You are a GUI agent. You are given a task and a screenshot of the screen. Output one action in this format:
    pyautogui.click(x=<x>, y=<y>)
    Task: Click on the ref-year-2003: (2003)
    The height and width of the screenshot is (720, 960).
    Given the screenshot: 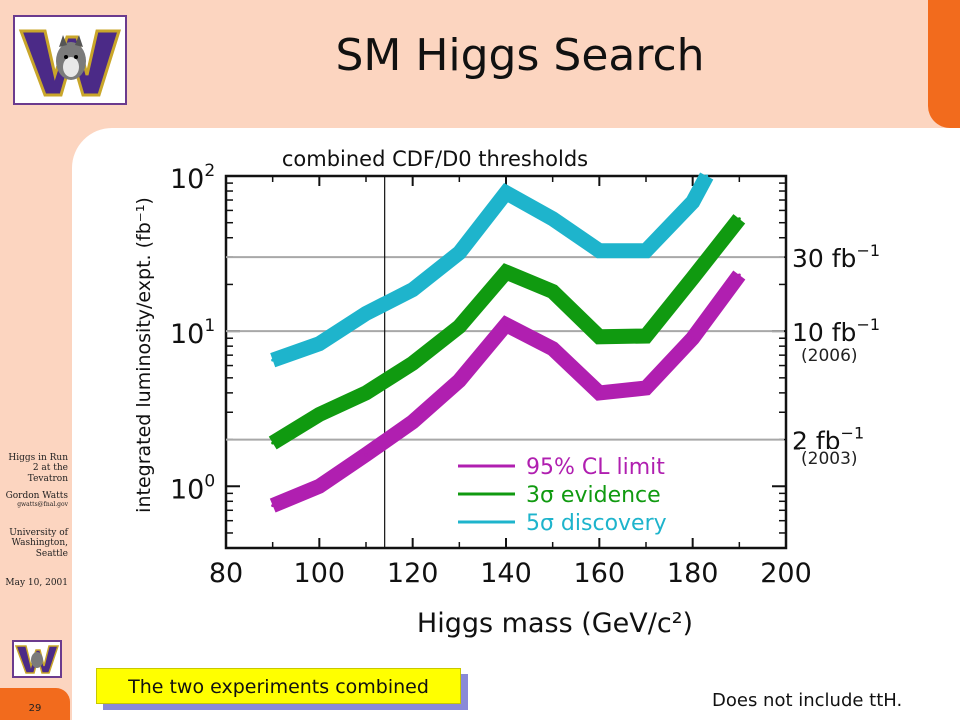 What is the action you would take?
    pyautogui.click(x=829, y=459)
    